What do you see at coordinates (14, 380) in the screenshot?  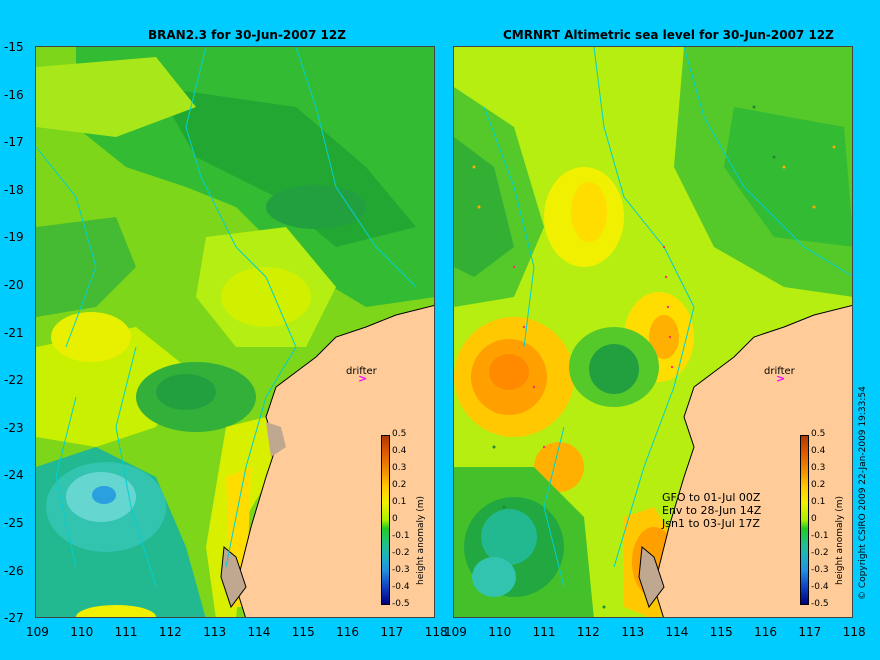 I see `y-axis-label: -22` at bounding box center [14, 380].